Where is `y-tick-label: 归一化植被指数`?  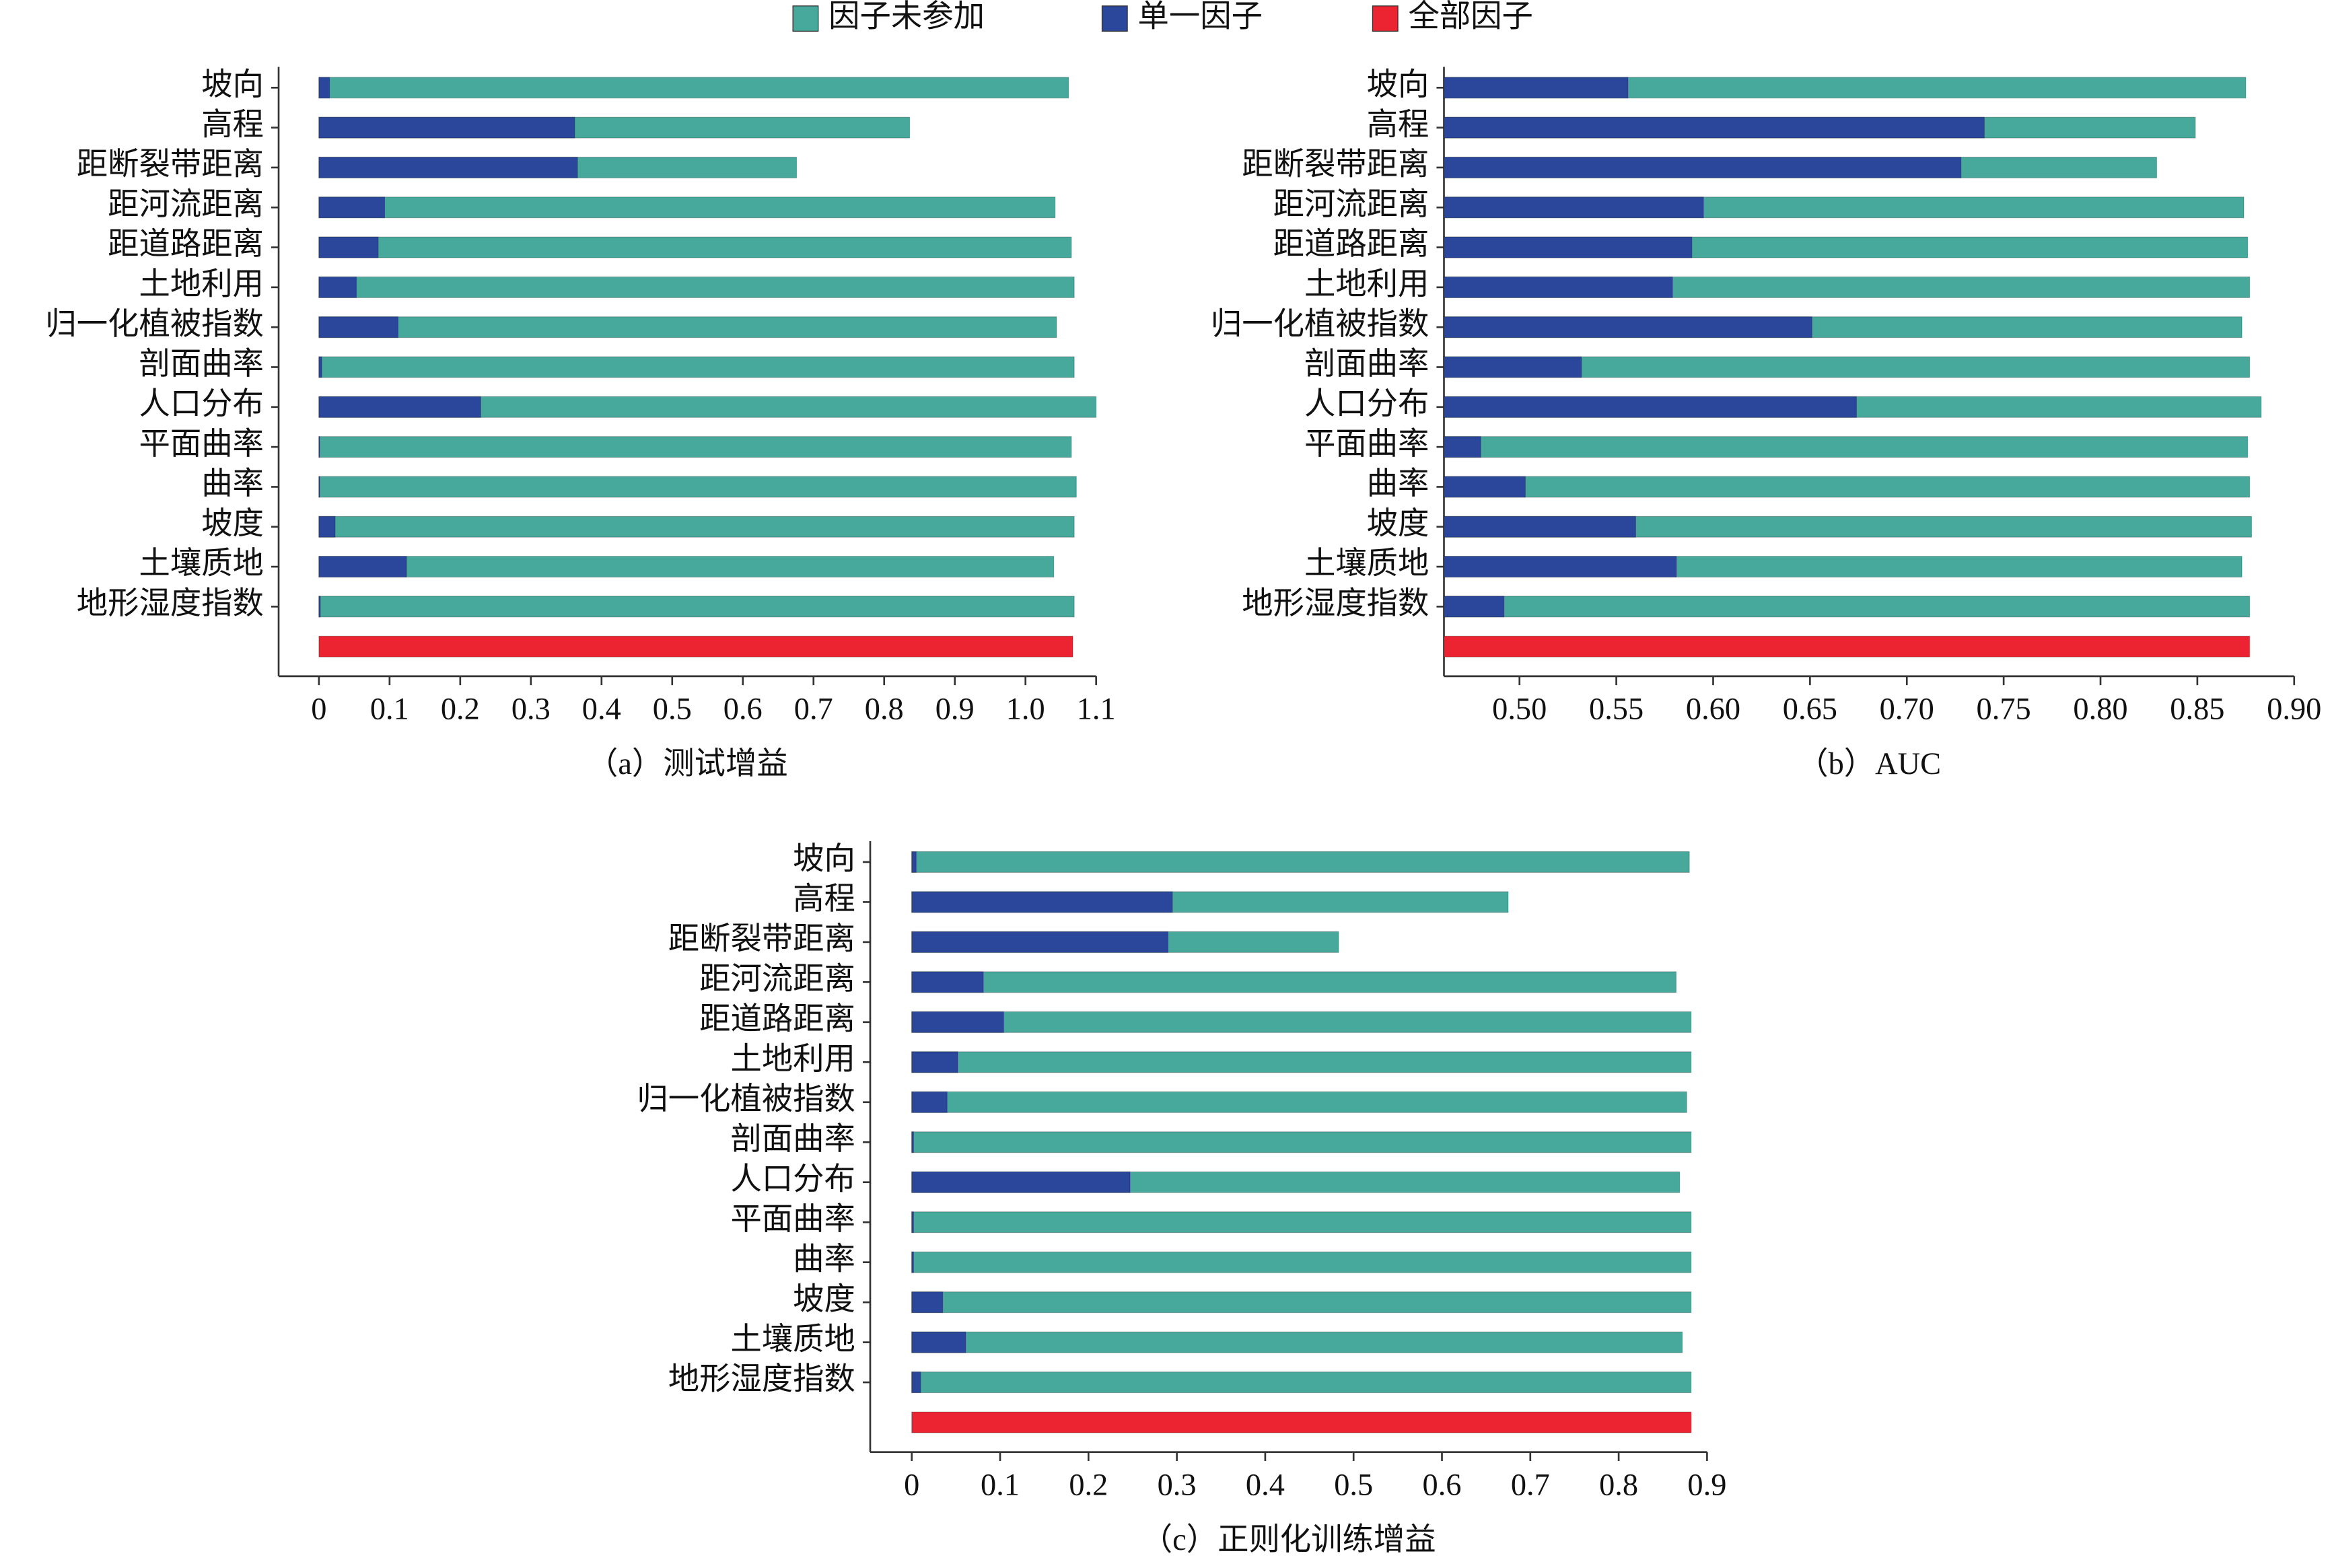
y-tick-label: 归一化植被指数 is located at coordinates (155, 325).